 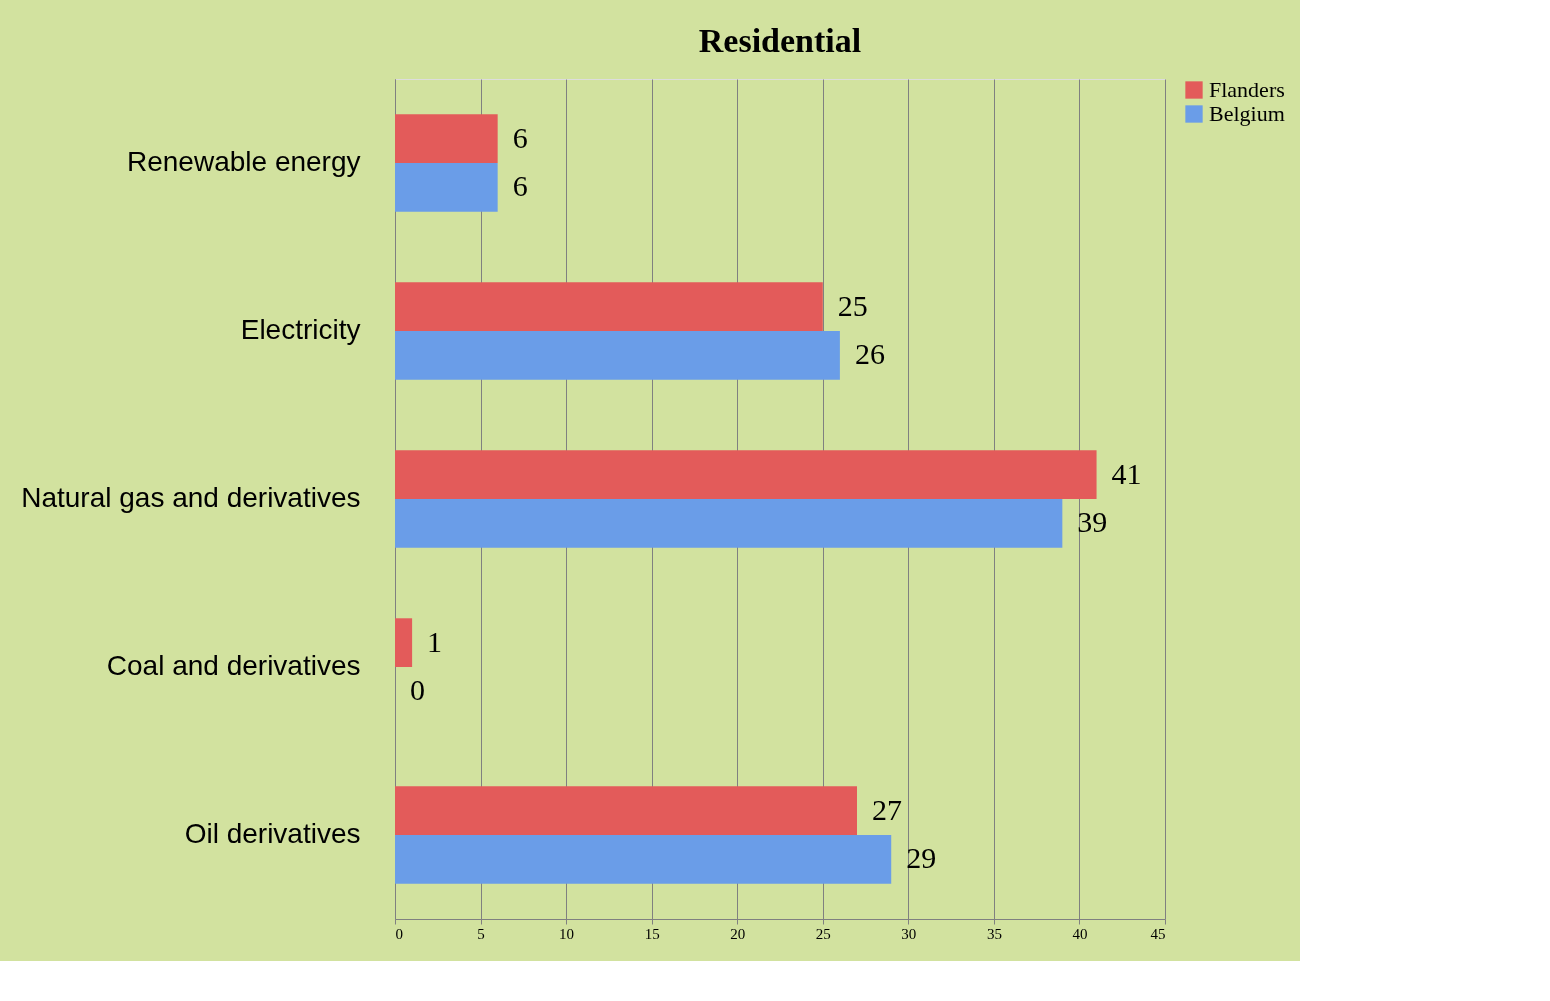 I want to click on y-tick-label: Oil derivatives, so click(x=272, y=833).